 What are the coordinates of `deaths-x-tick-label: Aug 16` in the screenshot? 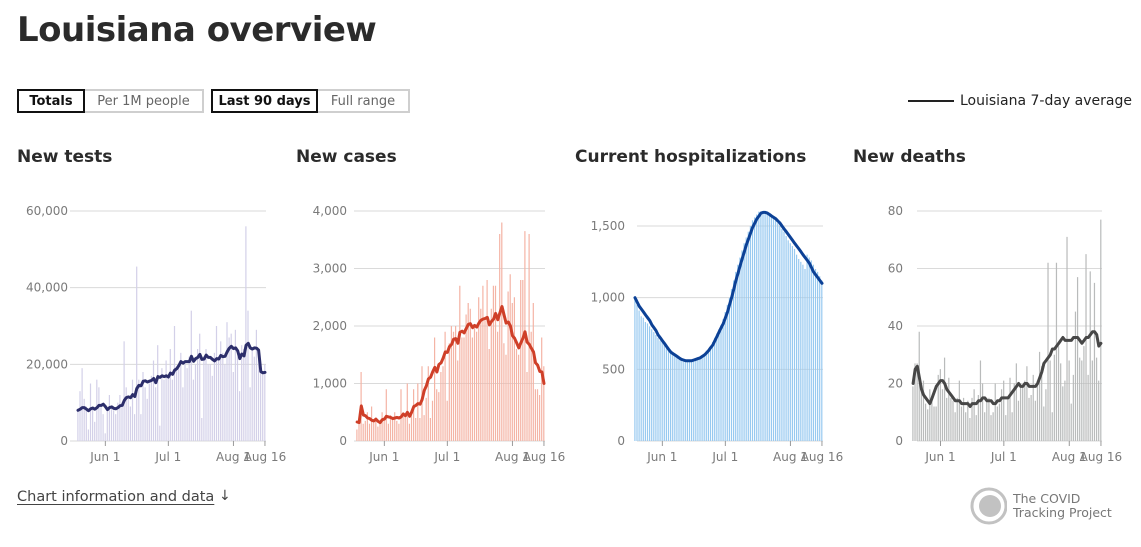 It's located at (1101, 457).